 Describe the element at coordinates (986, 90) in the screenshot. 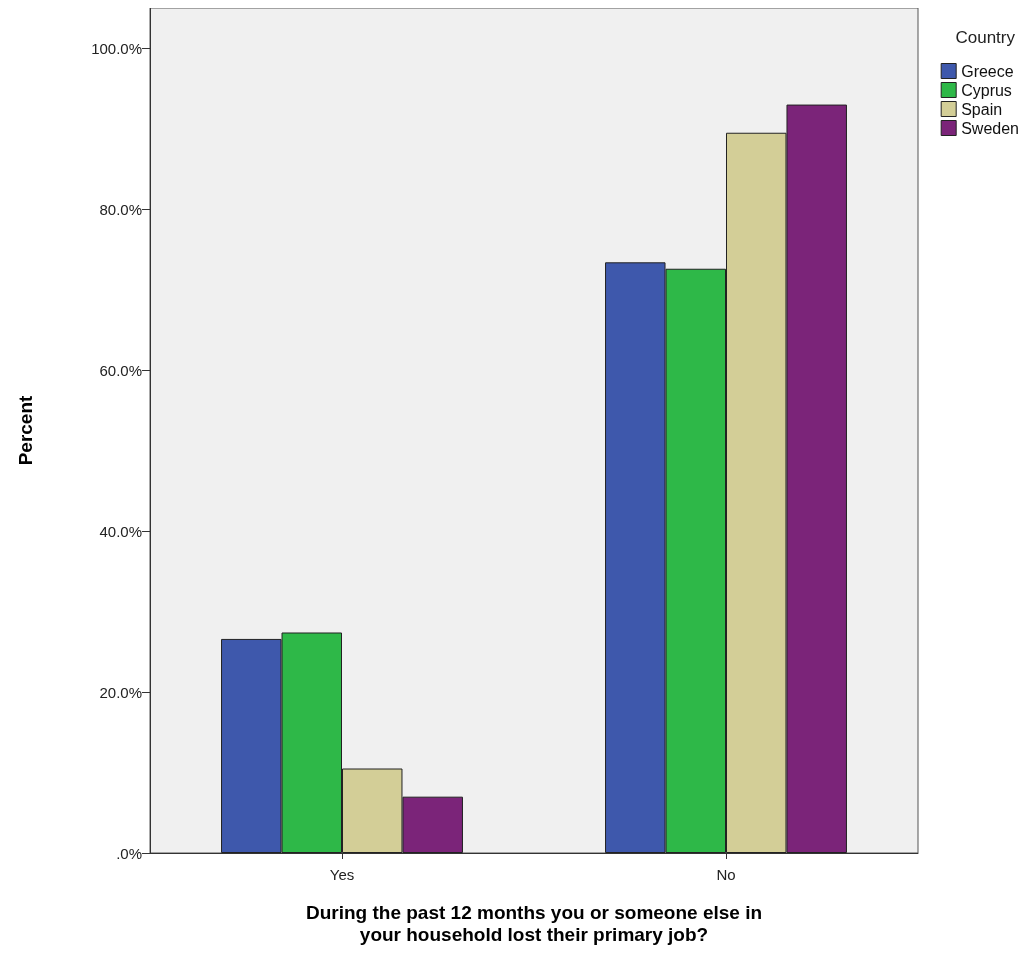

I see `legend-label: Cyprus` at that location.